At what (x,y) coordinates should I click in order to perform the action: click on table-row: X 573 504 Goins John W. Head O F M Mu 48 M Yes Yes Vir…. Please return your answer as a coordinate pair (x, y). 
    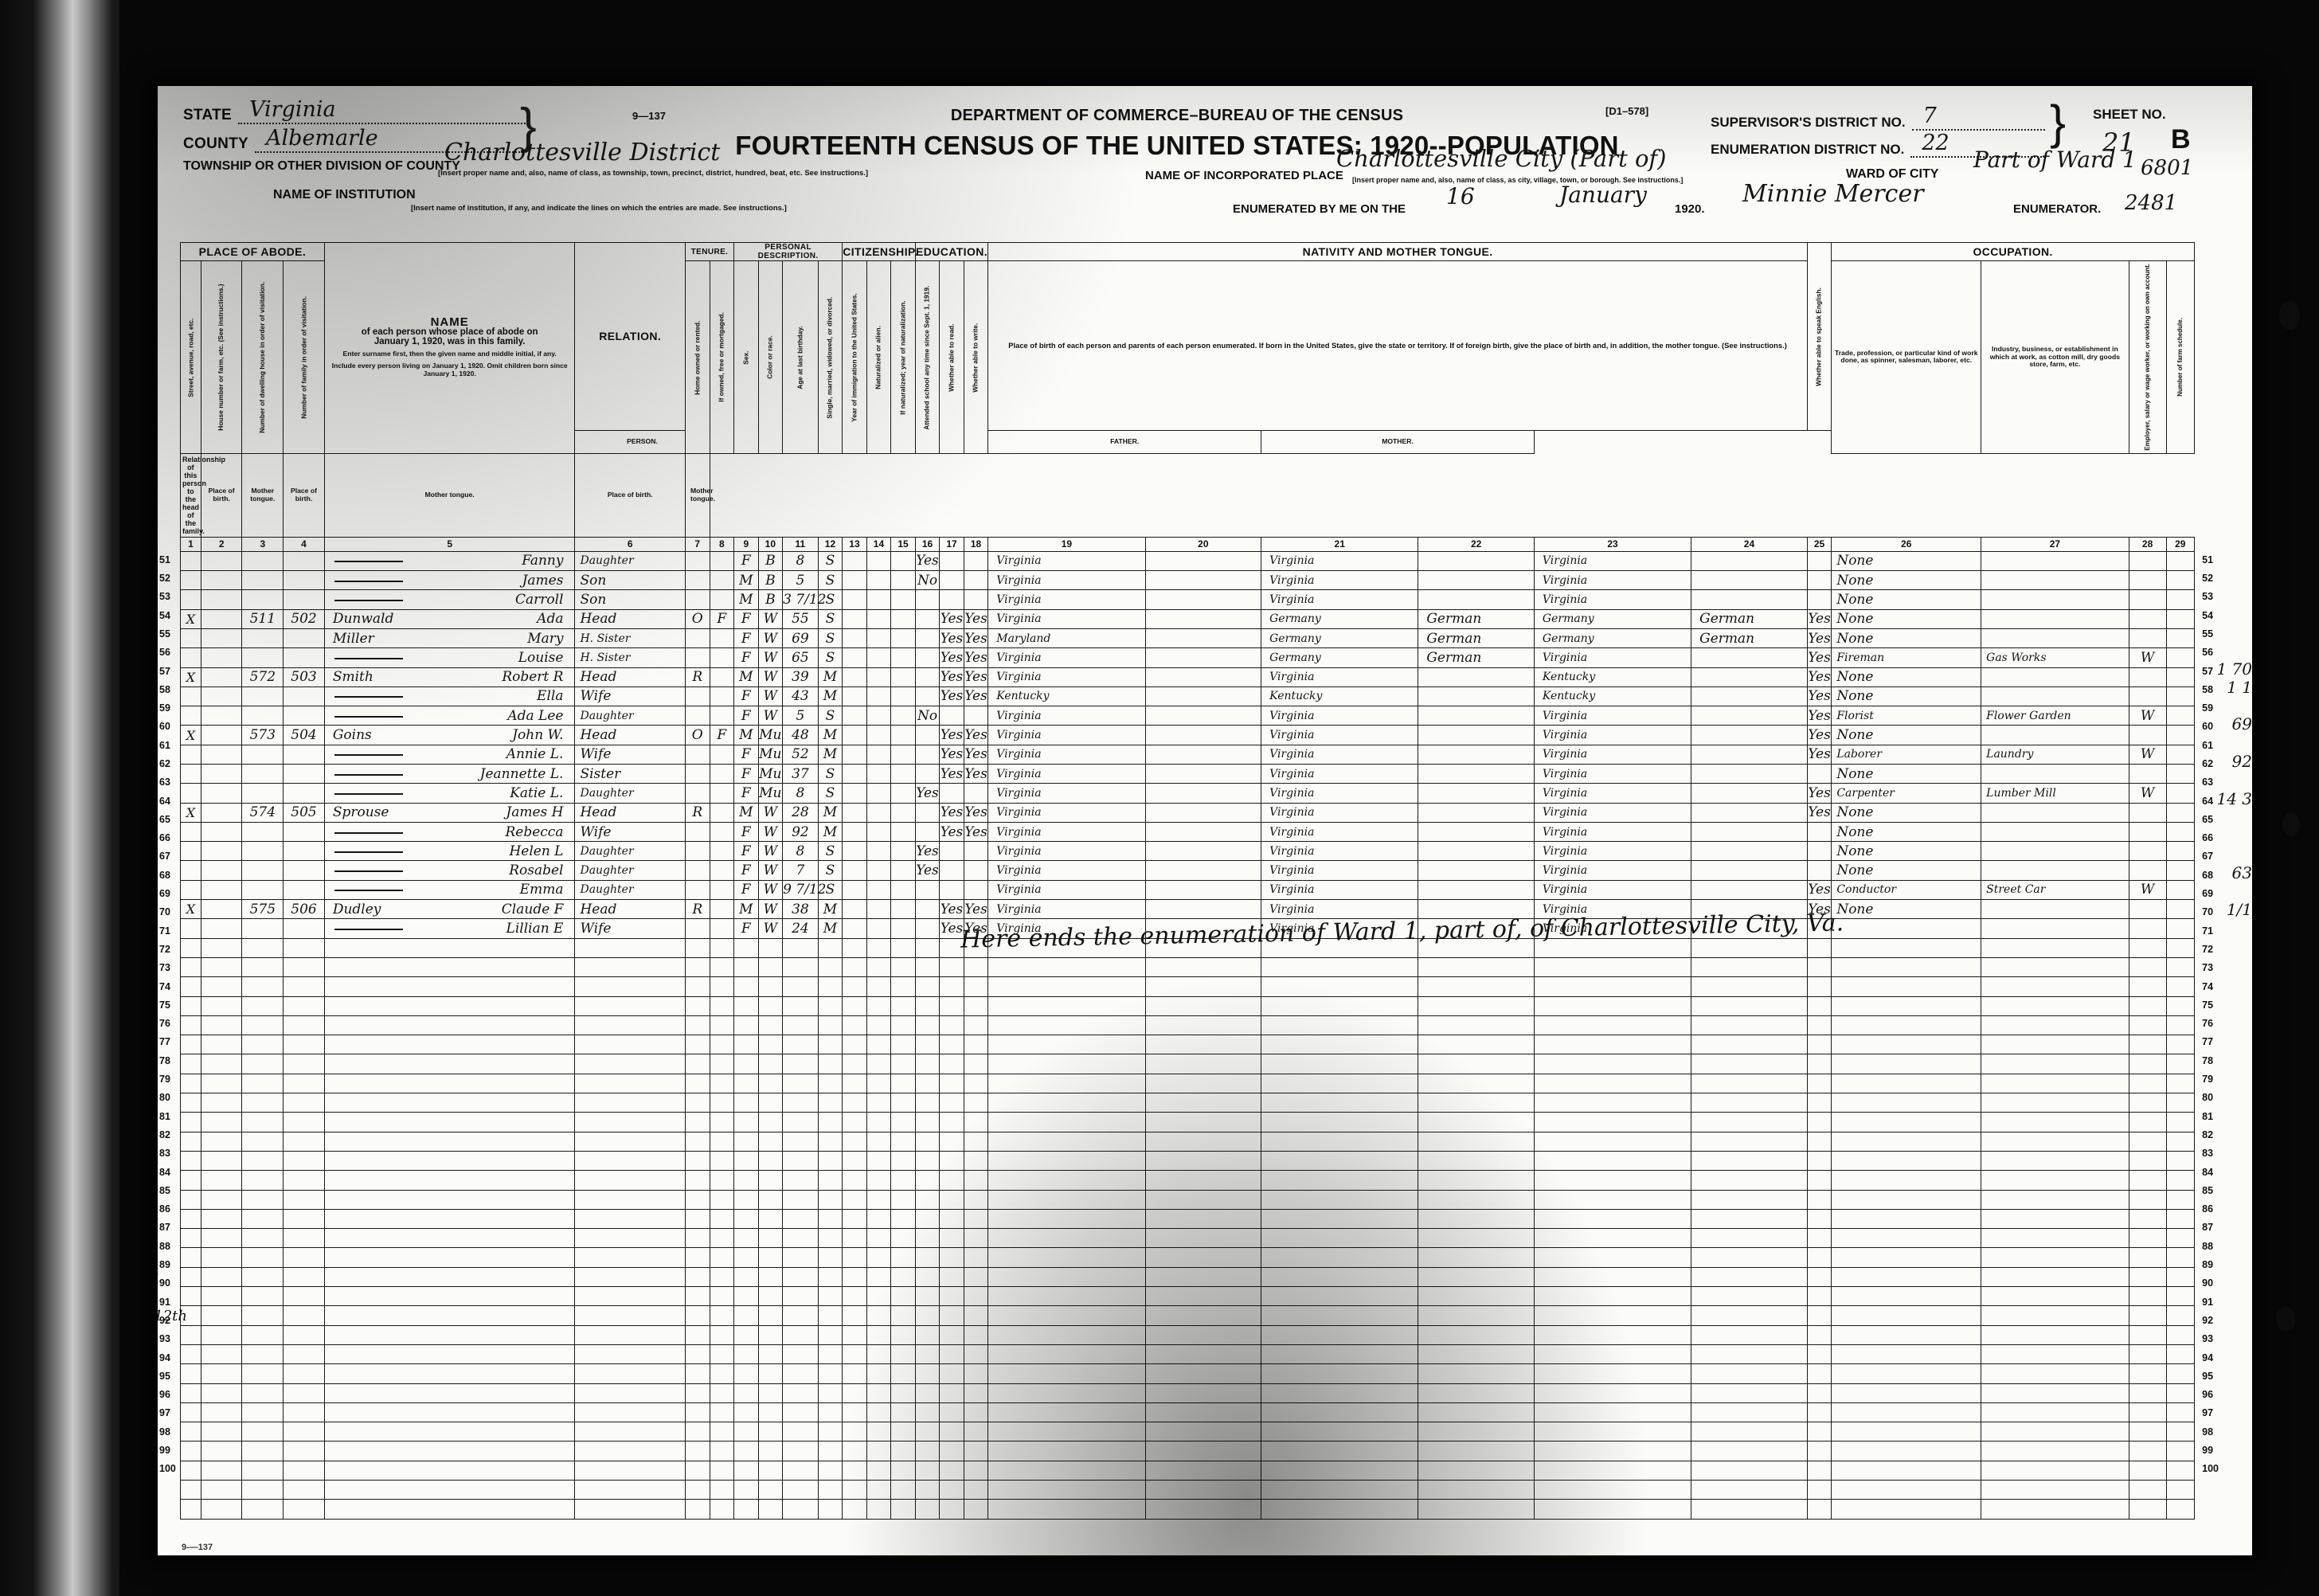
    Looking at the image, I should click on (1188, 735).